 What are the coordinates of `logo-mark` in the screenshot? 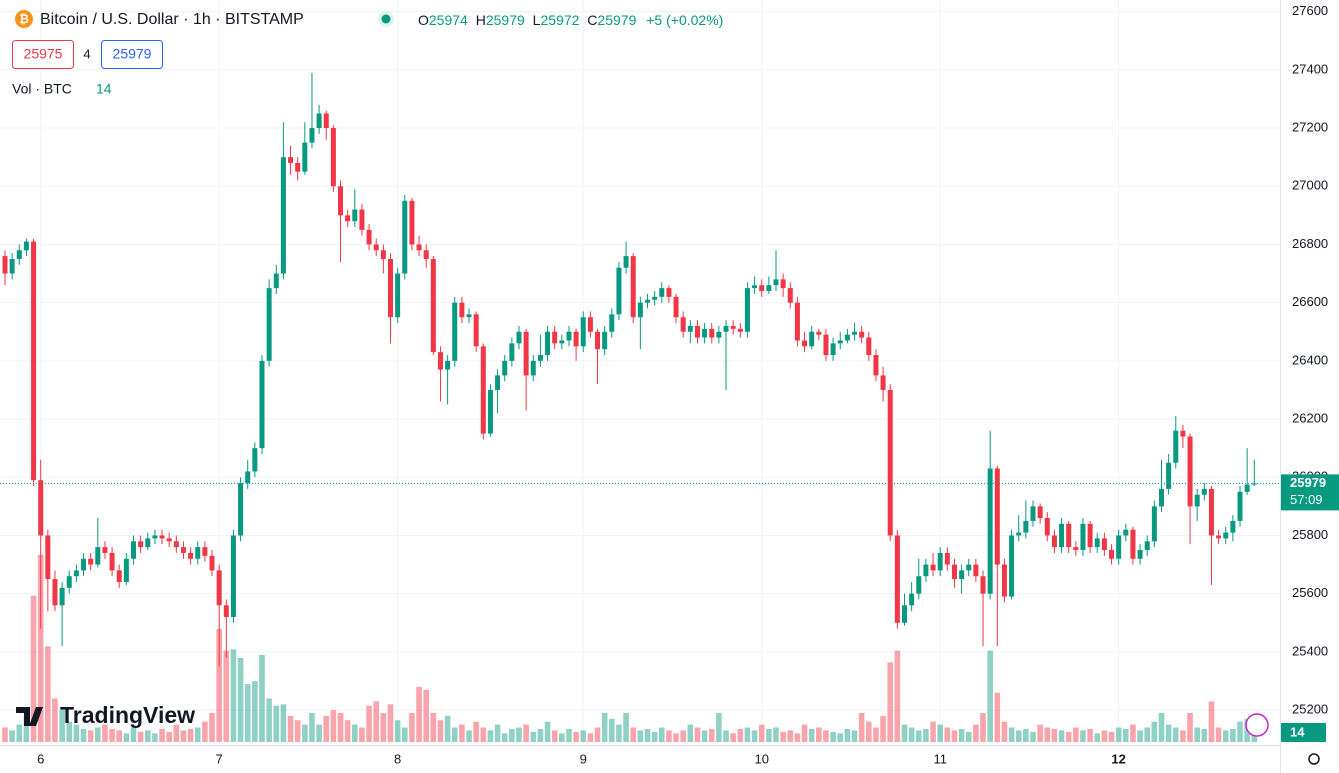 It's located at (29, 716).